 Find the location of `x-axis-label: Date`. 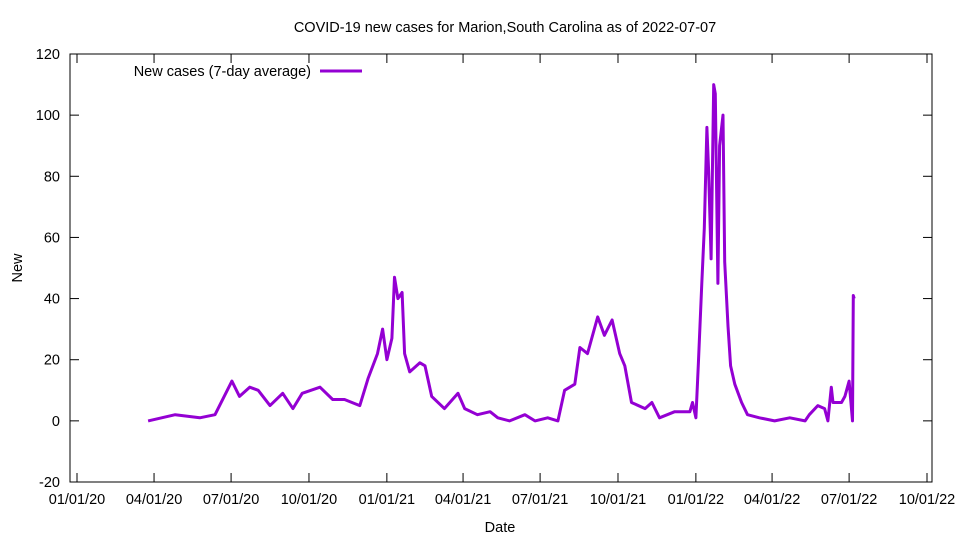

x-axis-label: Date is located at coordinates (500, 528).